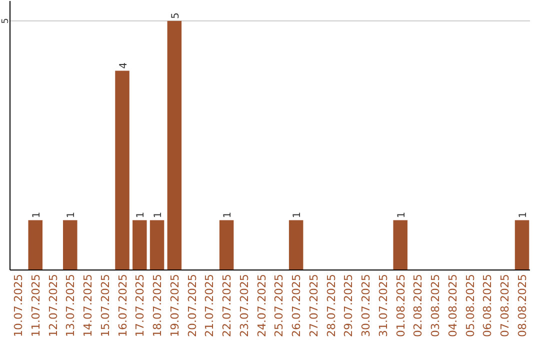  I want to click on x-tick-label: 03.08.2025, so click(435, 305).